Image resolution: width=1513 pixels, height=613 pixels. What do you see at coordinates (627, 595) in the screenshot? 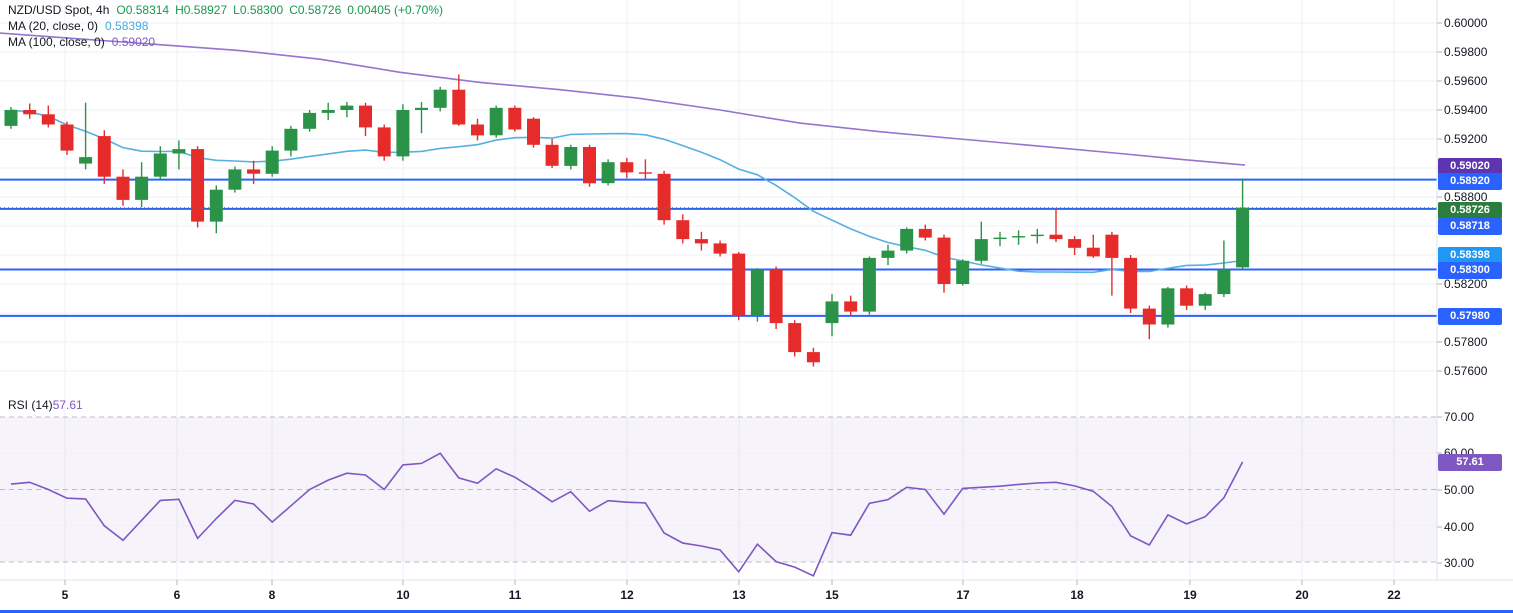
I see `time-tick-label: 12` at bounding box center [627, 595].